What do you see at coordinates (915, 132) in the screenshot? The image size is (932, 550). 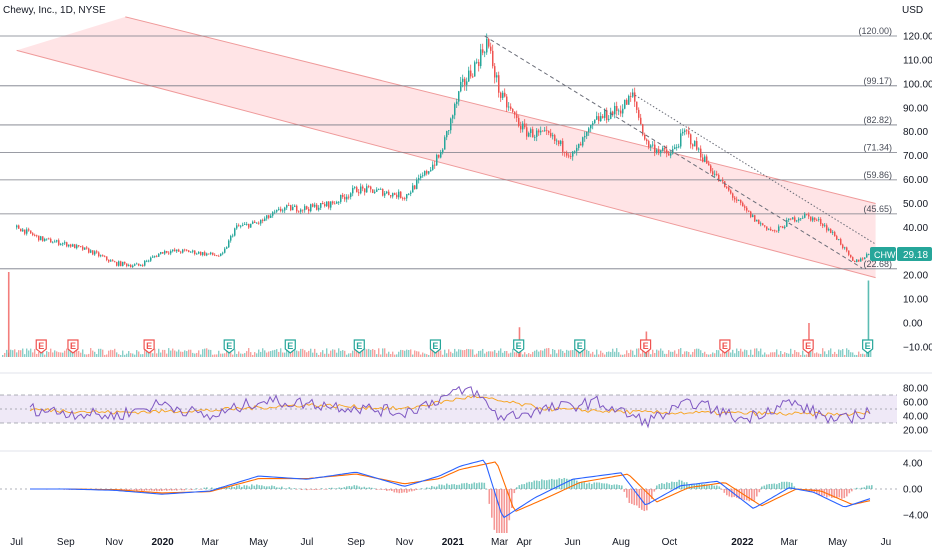 I see `price-tick-label: 80.00` at bounding box center [915, 132].